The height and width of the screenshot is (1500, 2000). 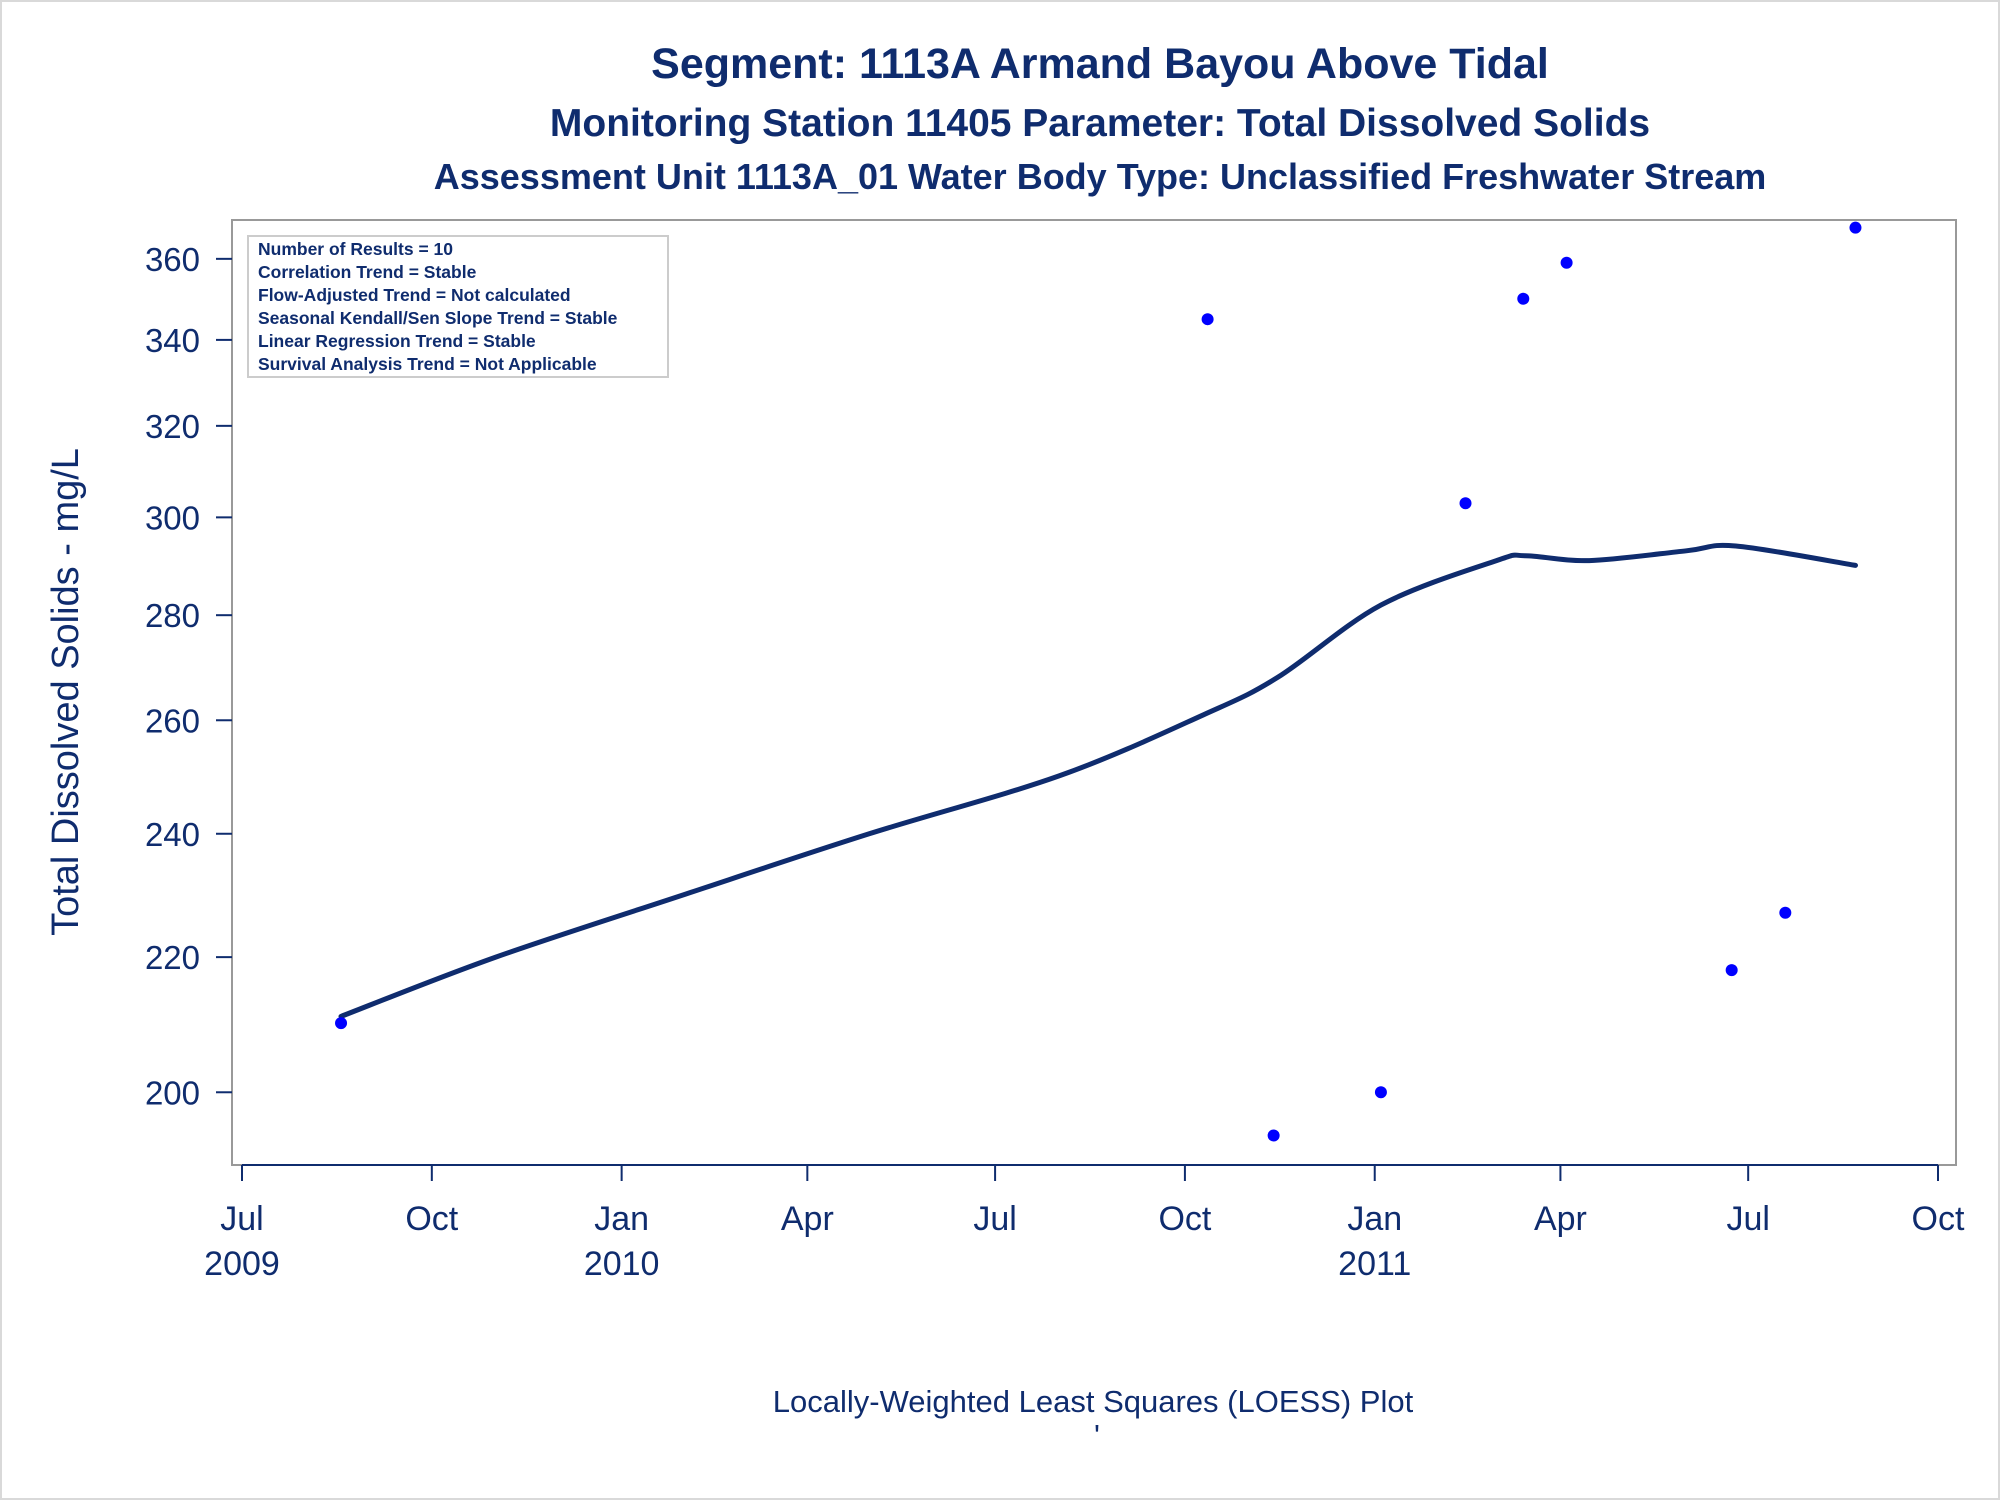 What do you see at coordinates (622, 1264) in the screenshot?
I see `x-tick-year-label: 2010` at bounding box center [622, 1264].